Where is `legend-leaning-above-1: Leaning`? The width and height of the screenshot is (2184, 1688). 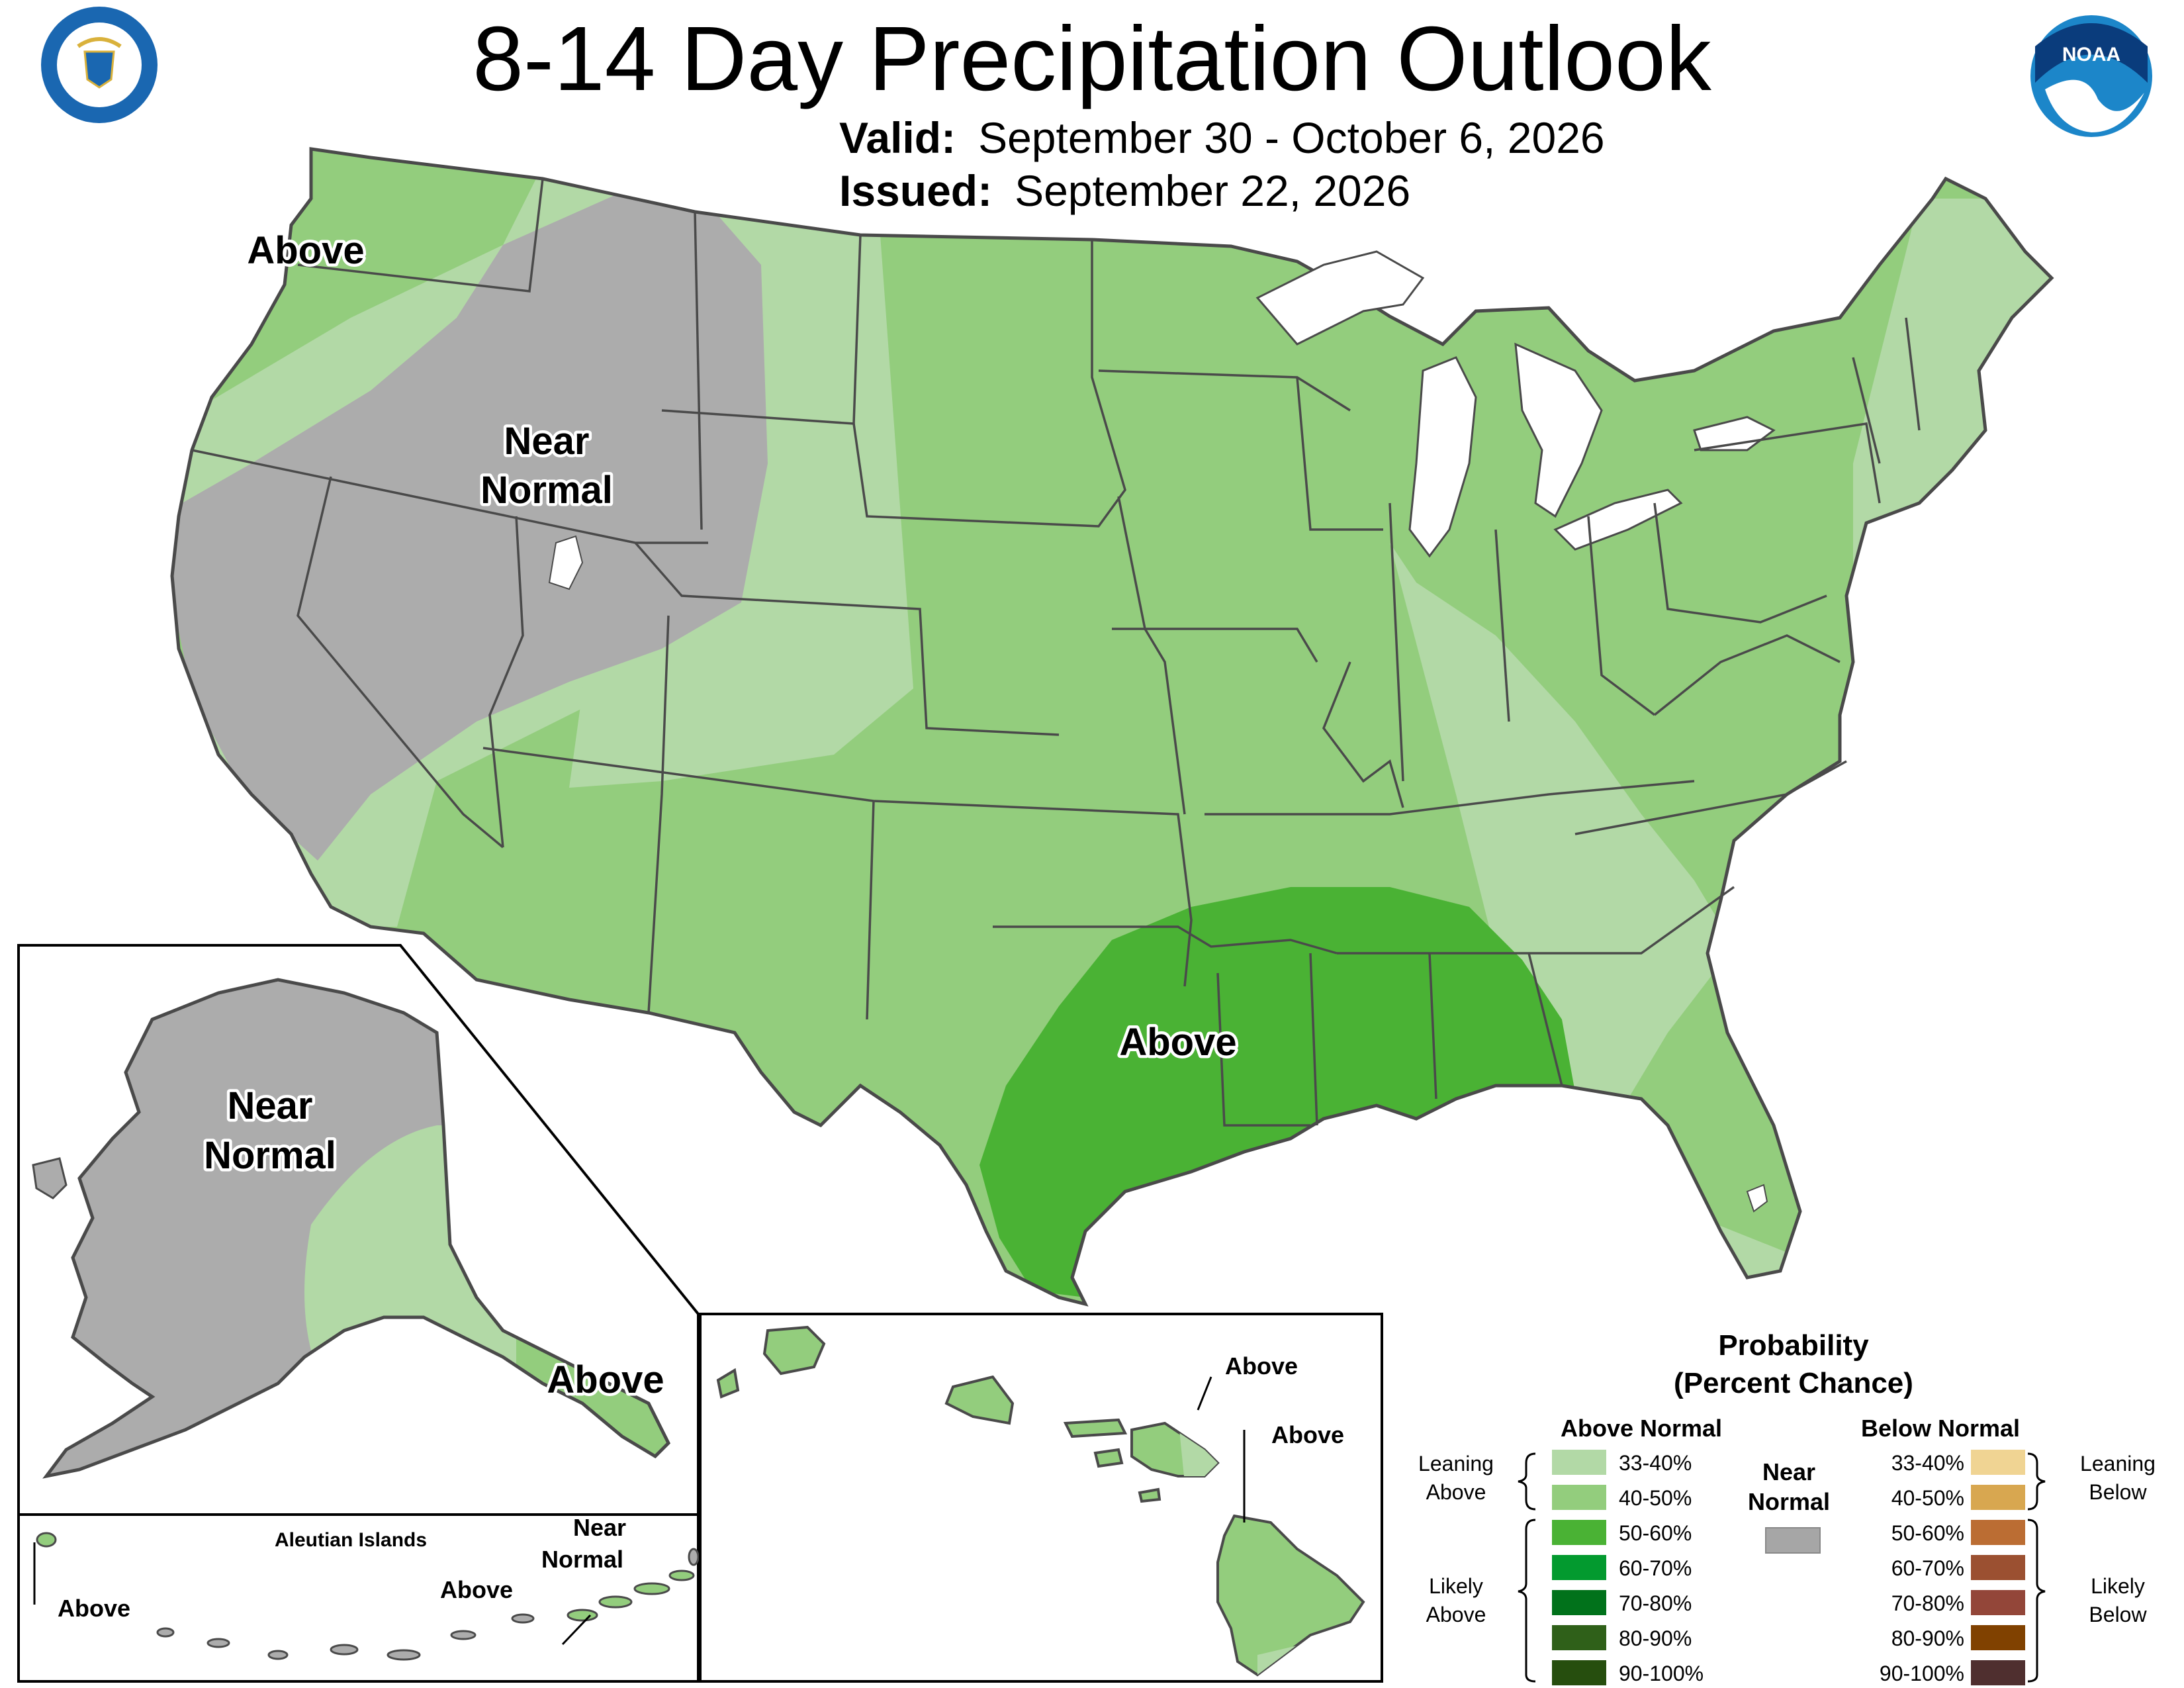
legend-leaning-above-1: Leaning is located at coordinates (1456, 1464).